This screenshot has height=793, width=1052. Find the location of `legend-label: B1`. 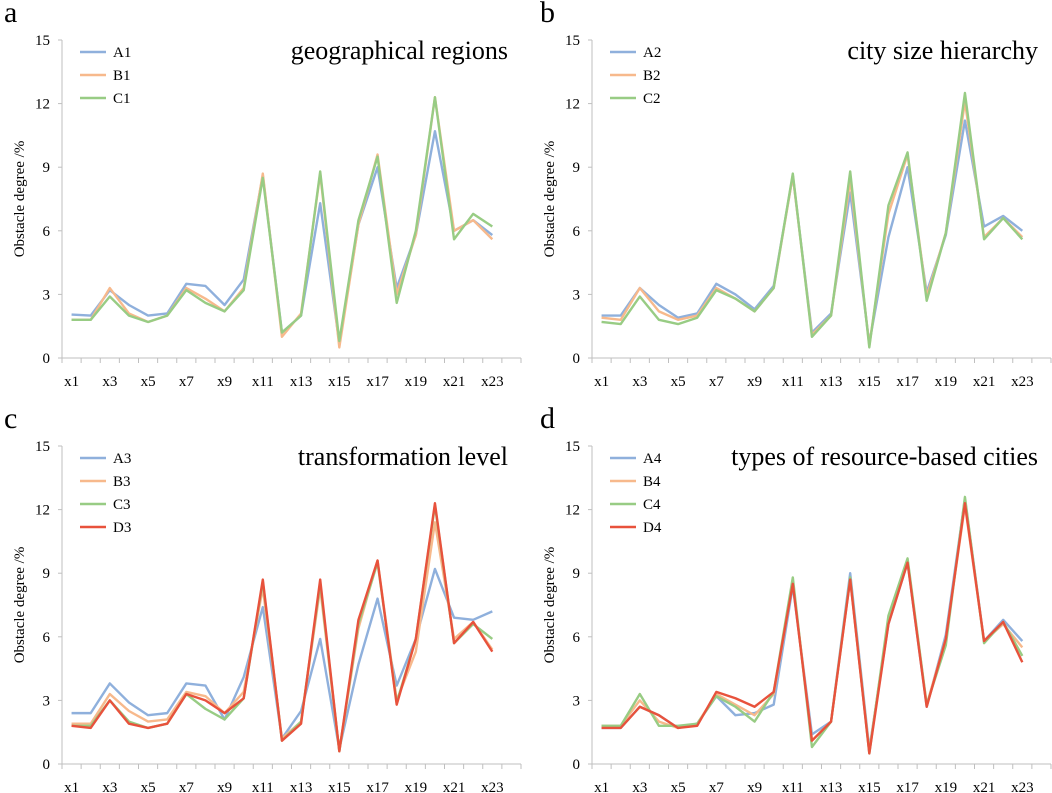

legend-label: B1 is located at coordinates (122, 76).